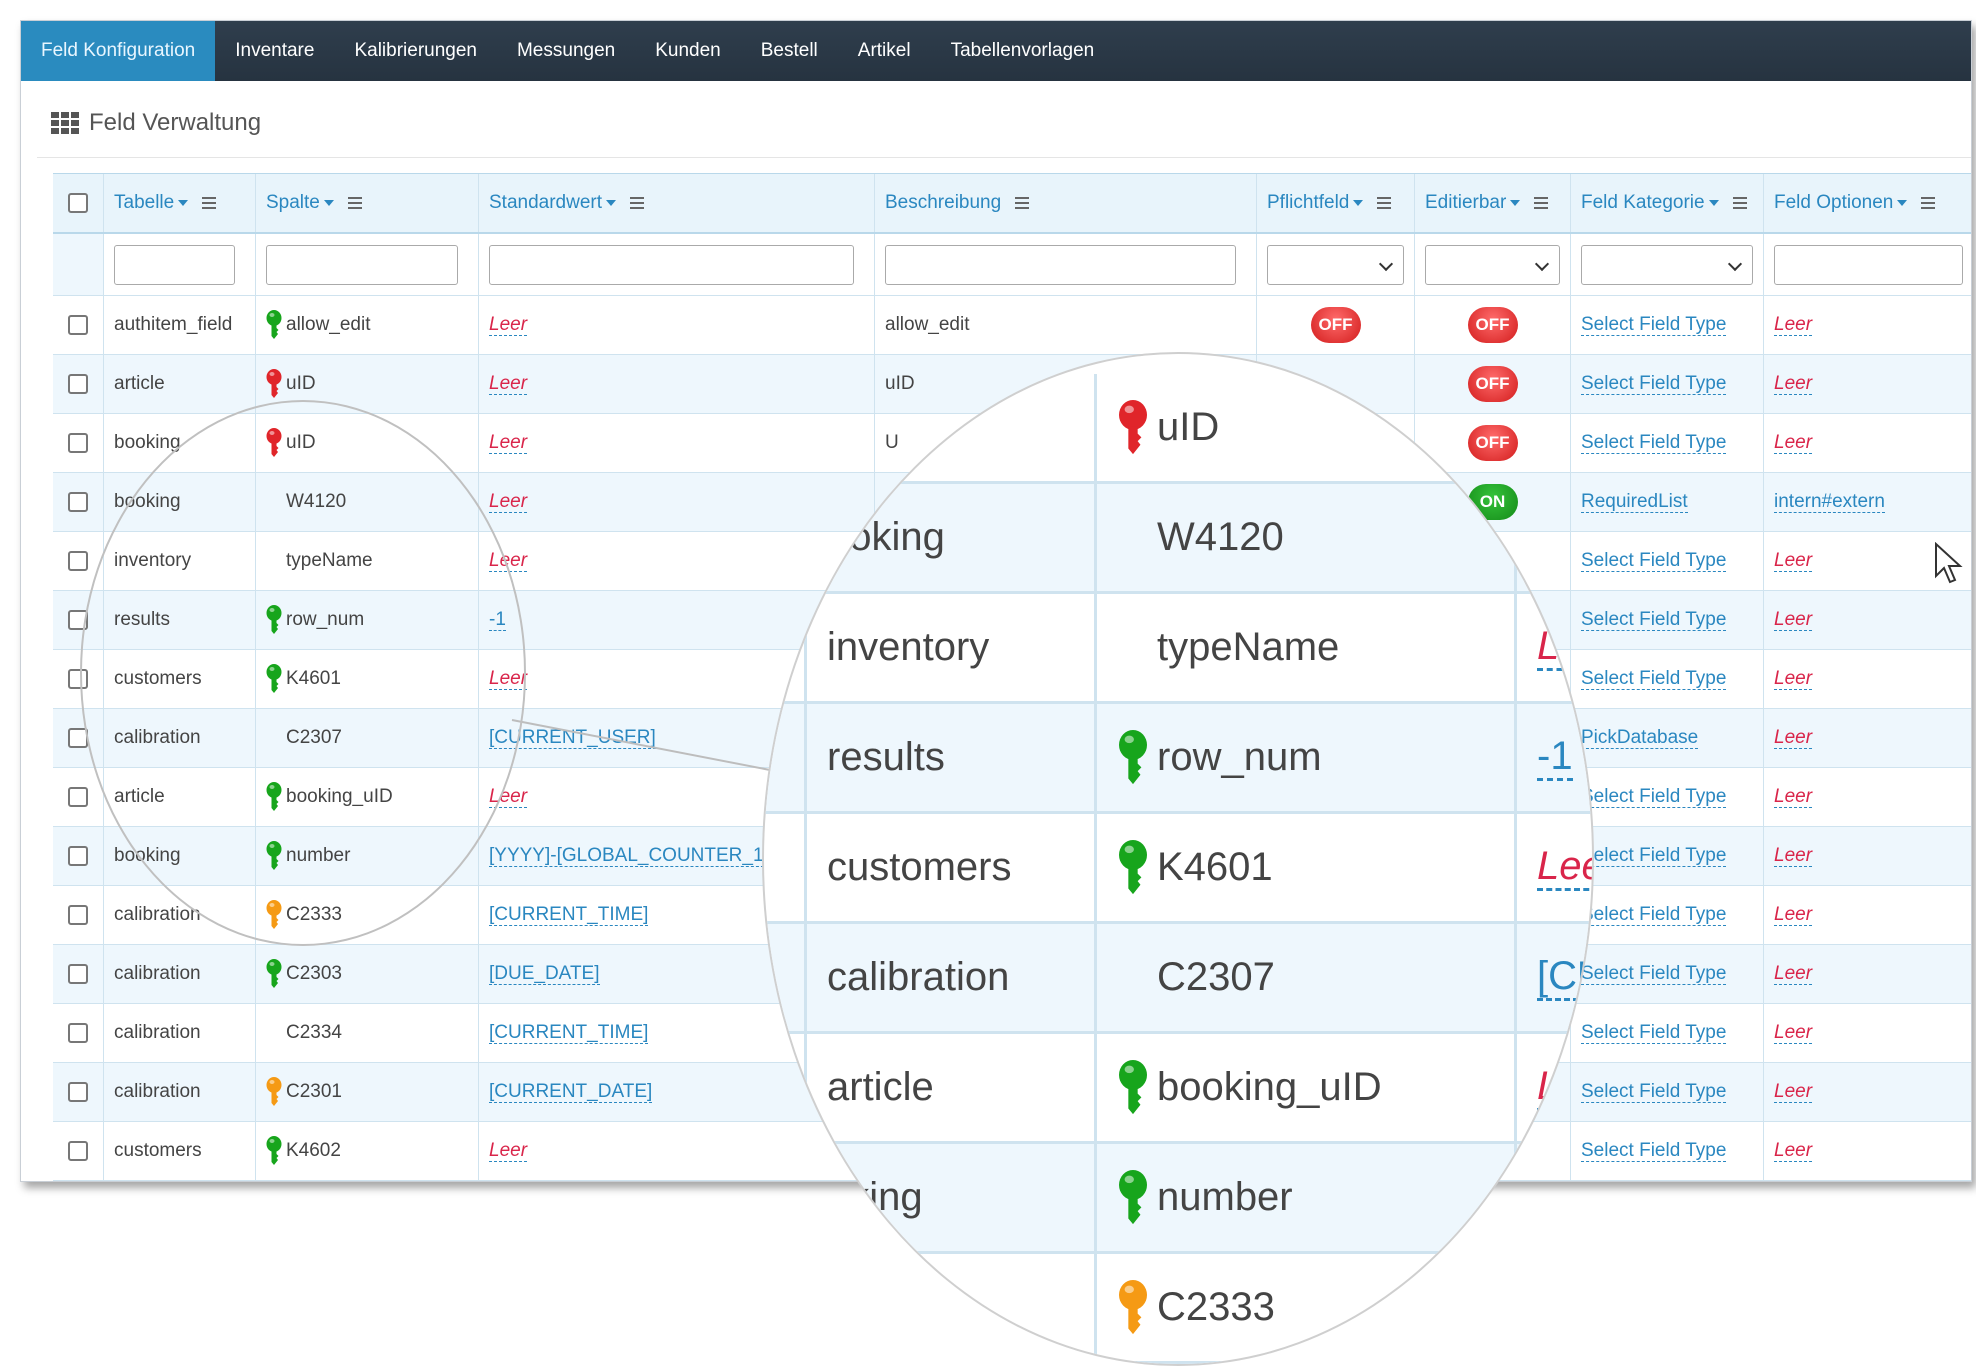  I want to click on header-editierbar: Editierbar, so click(1492, 203).